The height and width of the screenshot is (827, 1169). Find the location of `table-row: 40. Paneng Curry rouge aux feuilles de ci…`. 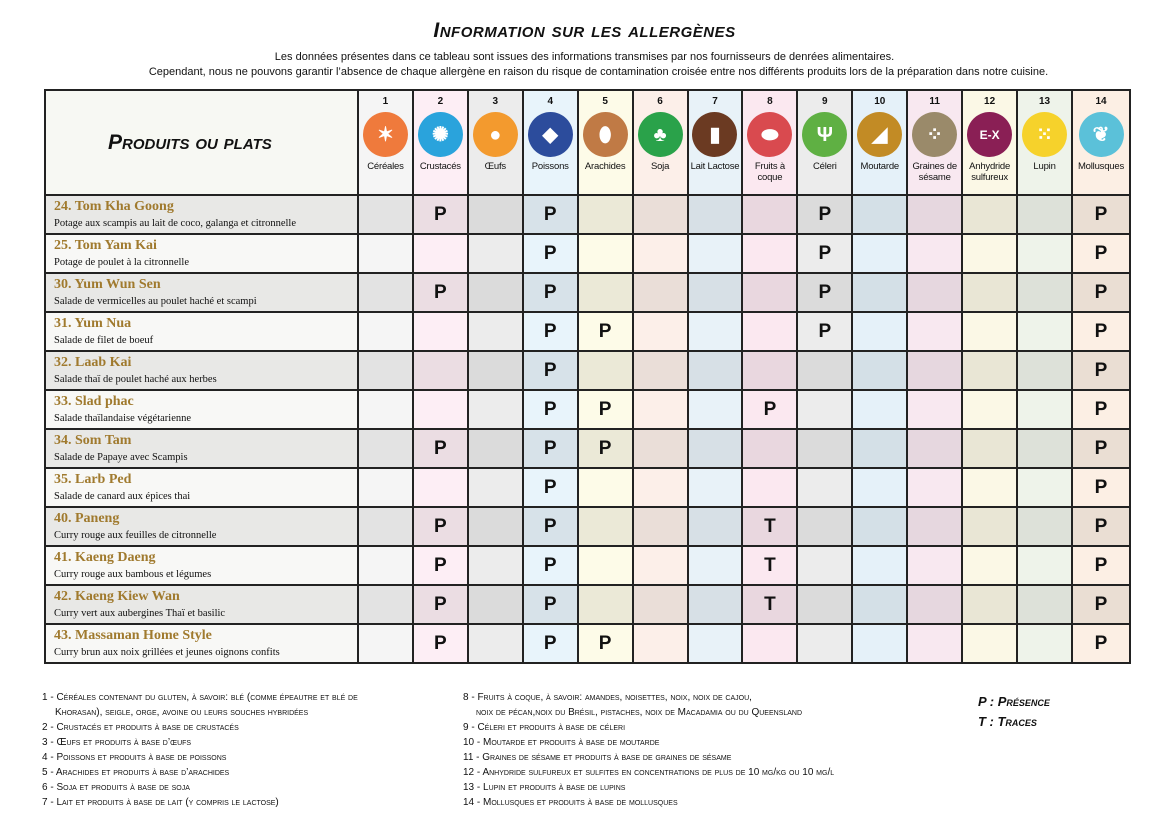

table-row: 40. Paneng Curry rouge aux feuilles de ci… is located at coordinates (587, 526).